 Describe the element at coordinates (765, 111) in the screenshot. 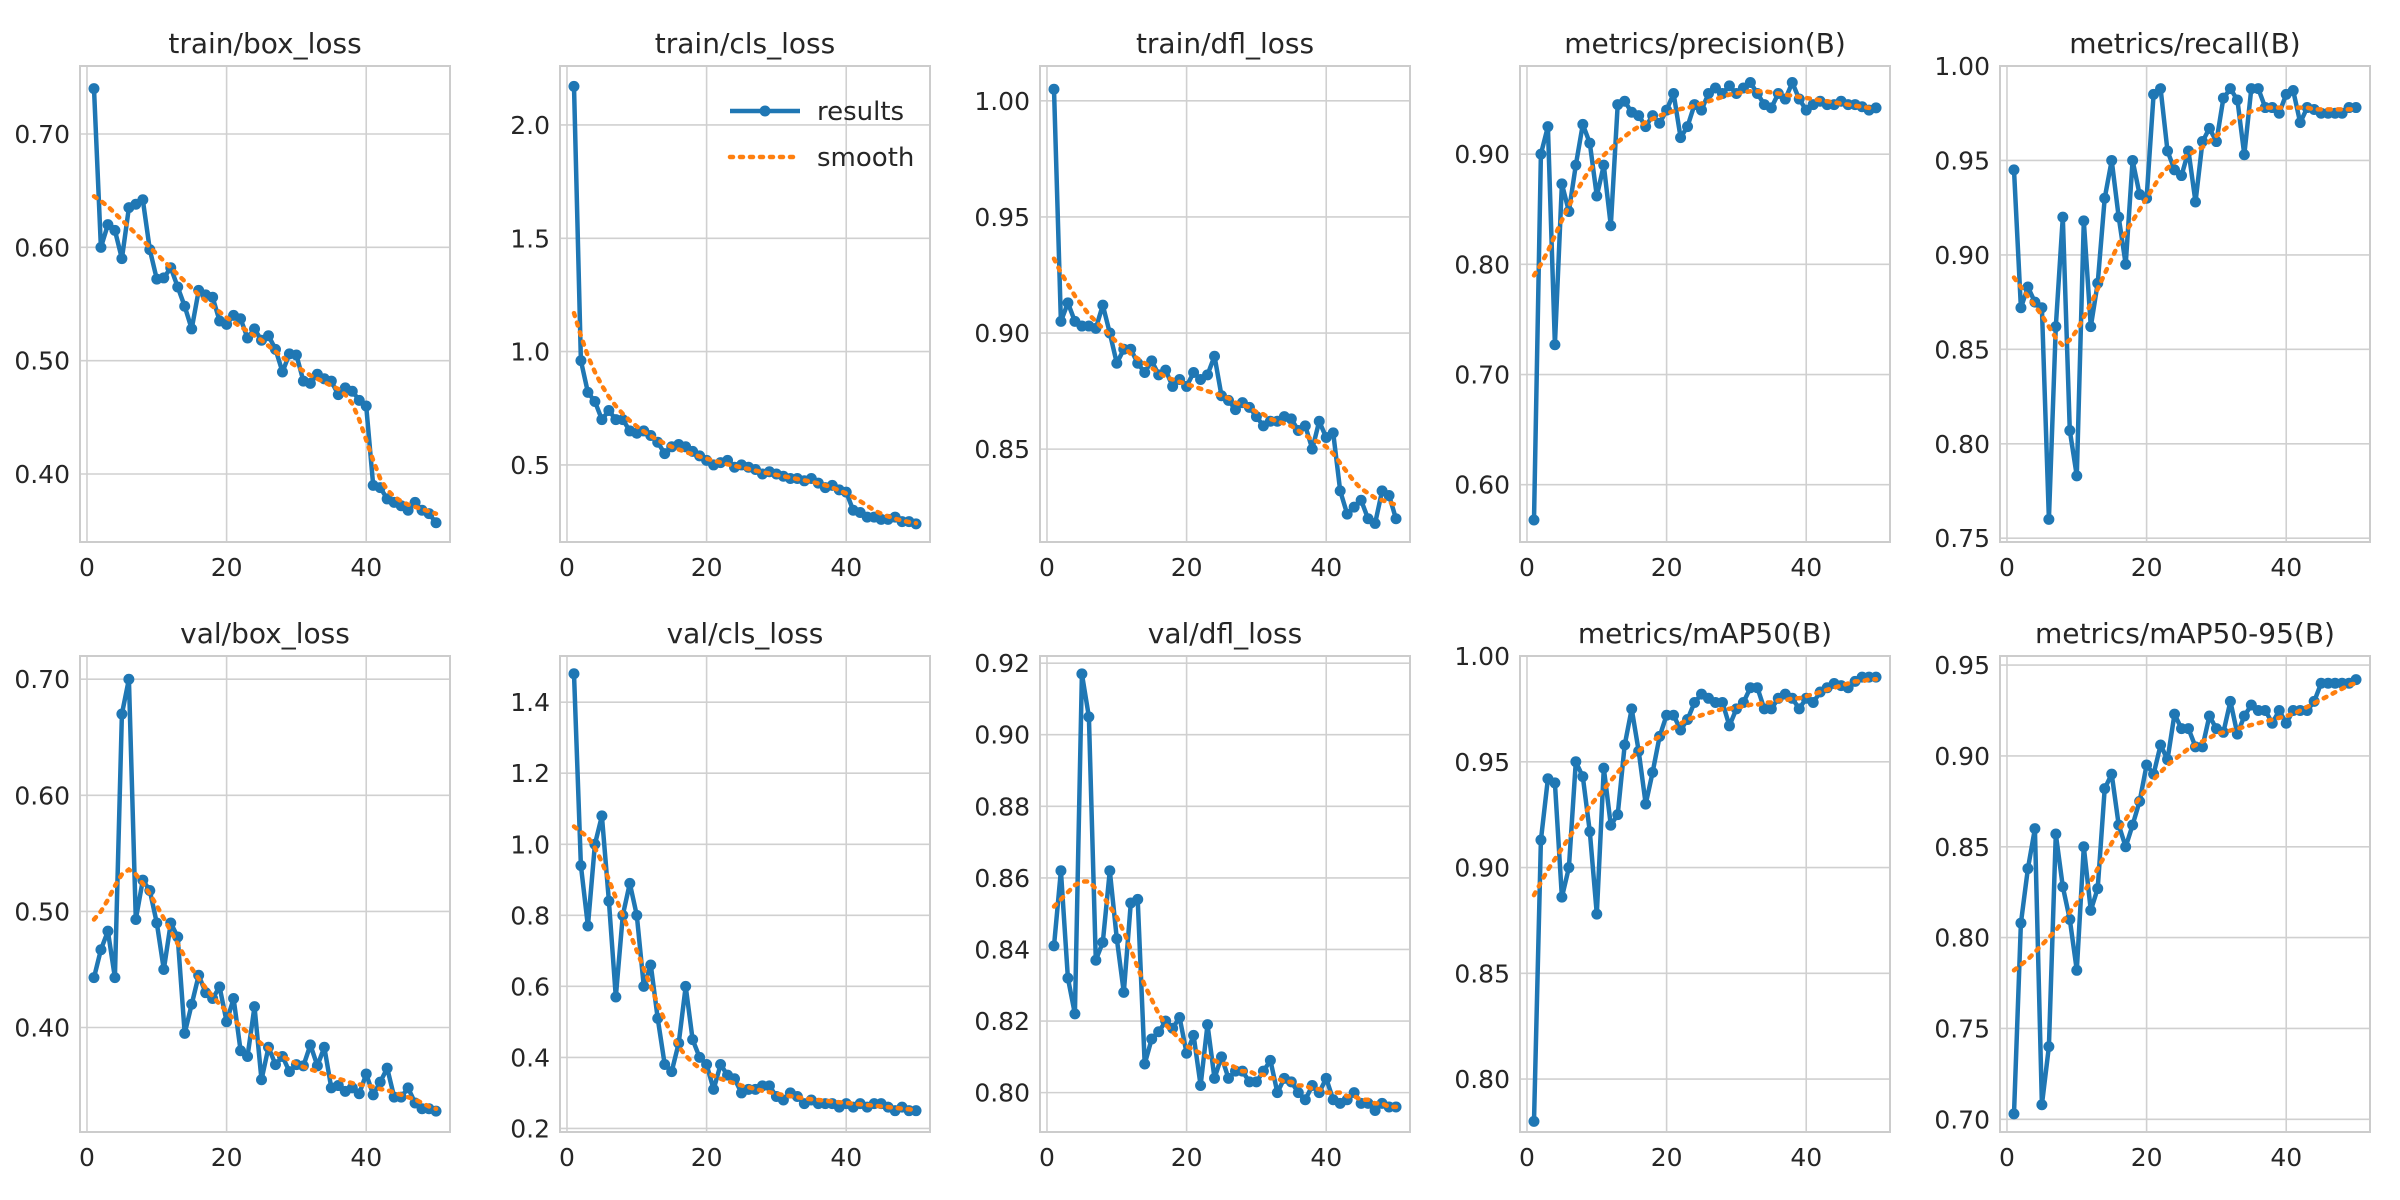

I see `legend-results-marker` at that location.